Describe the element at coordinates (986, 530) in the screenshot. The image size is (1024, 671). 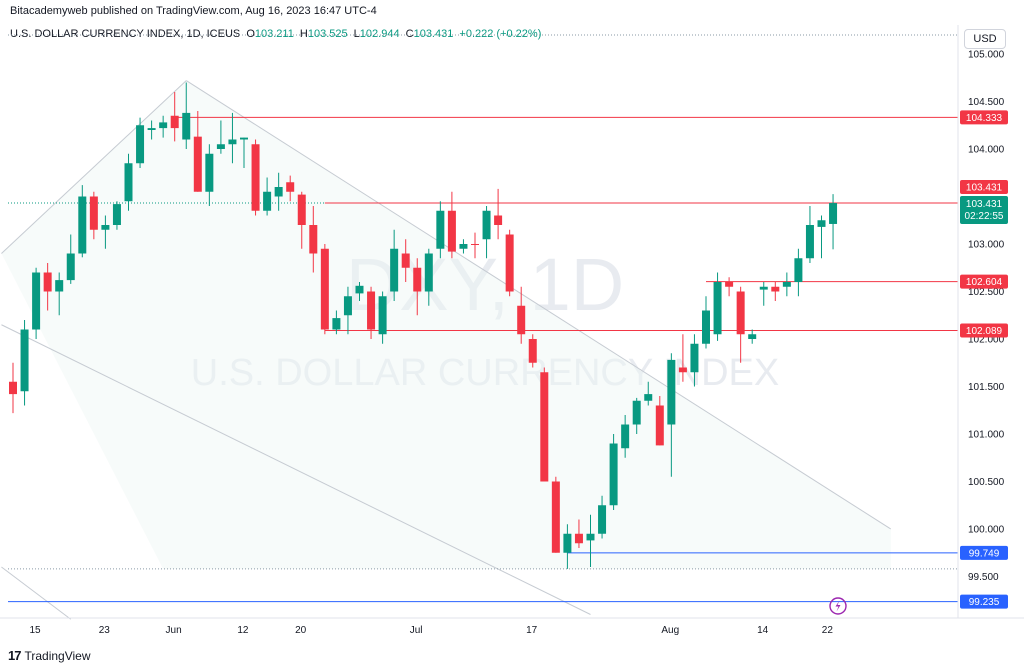
I see `y-tick-9: 100.000` at that location.